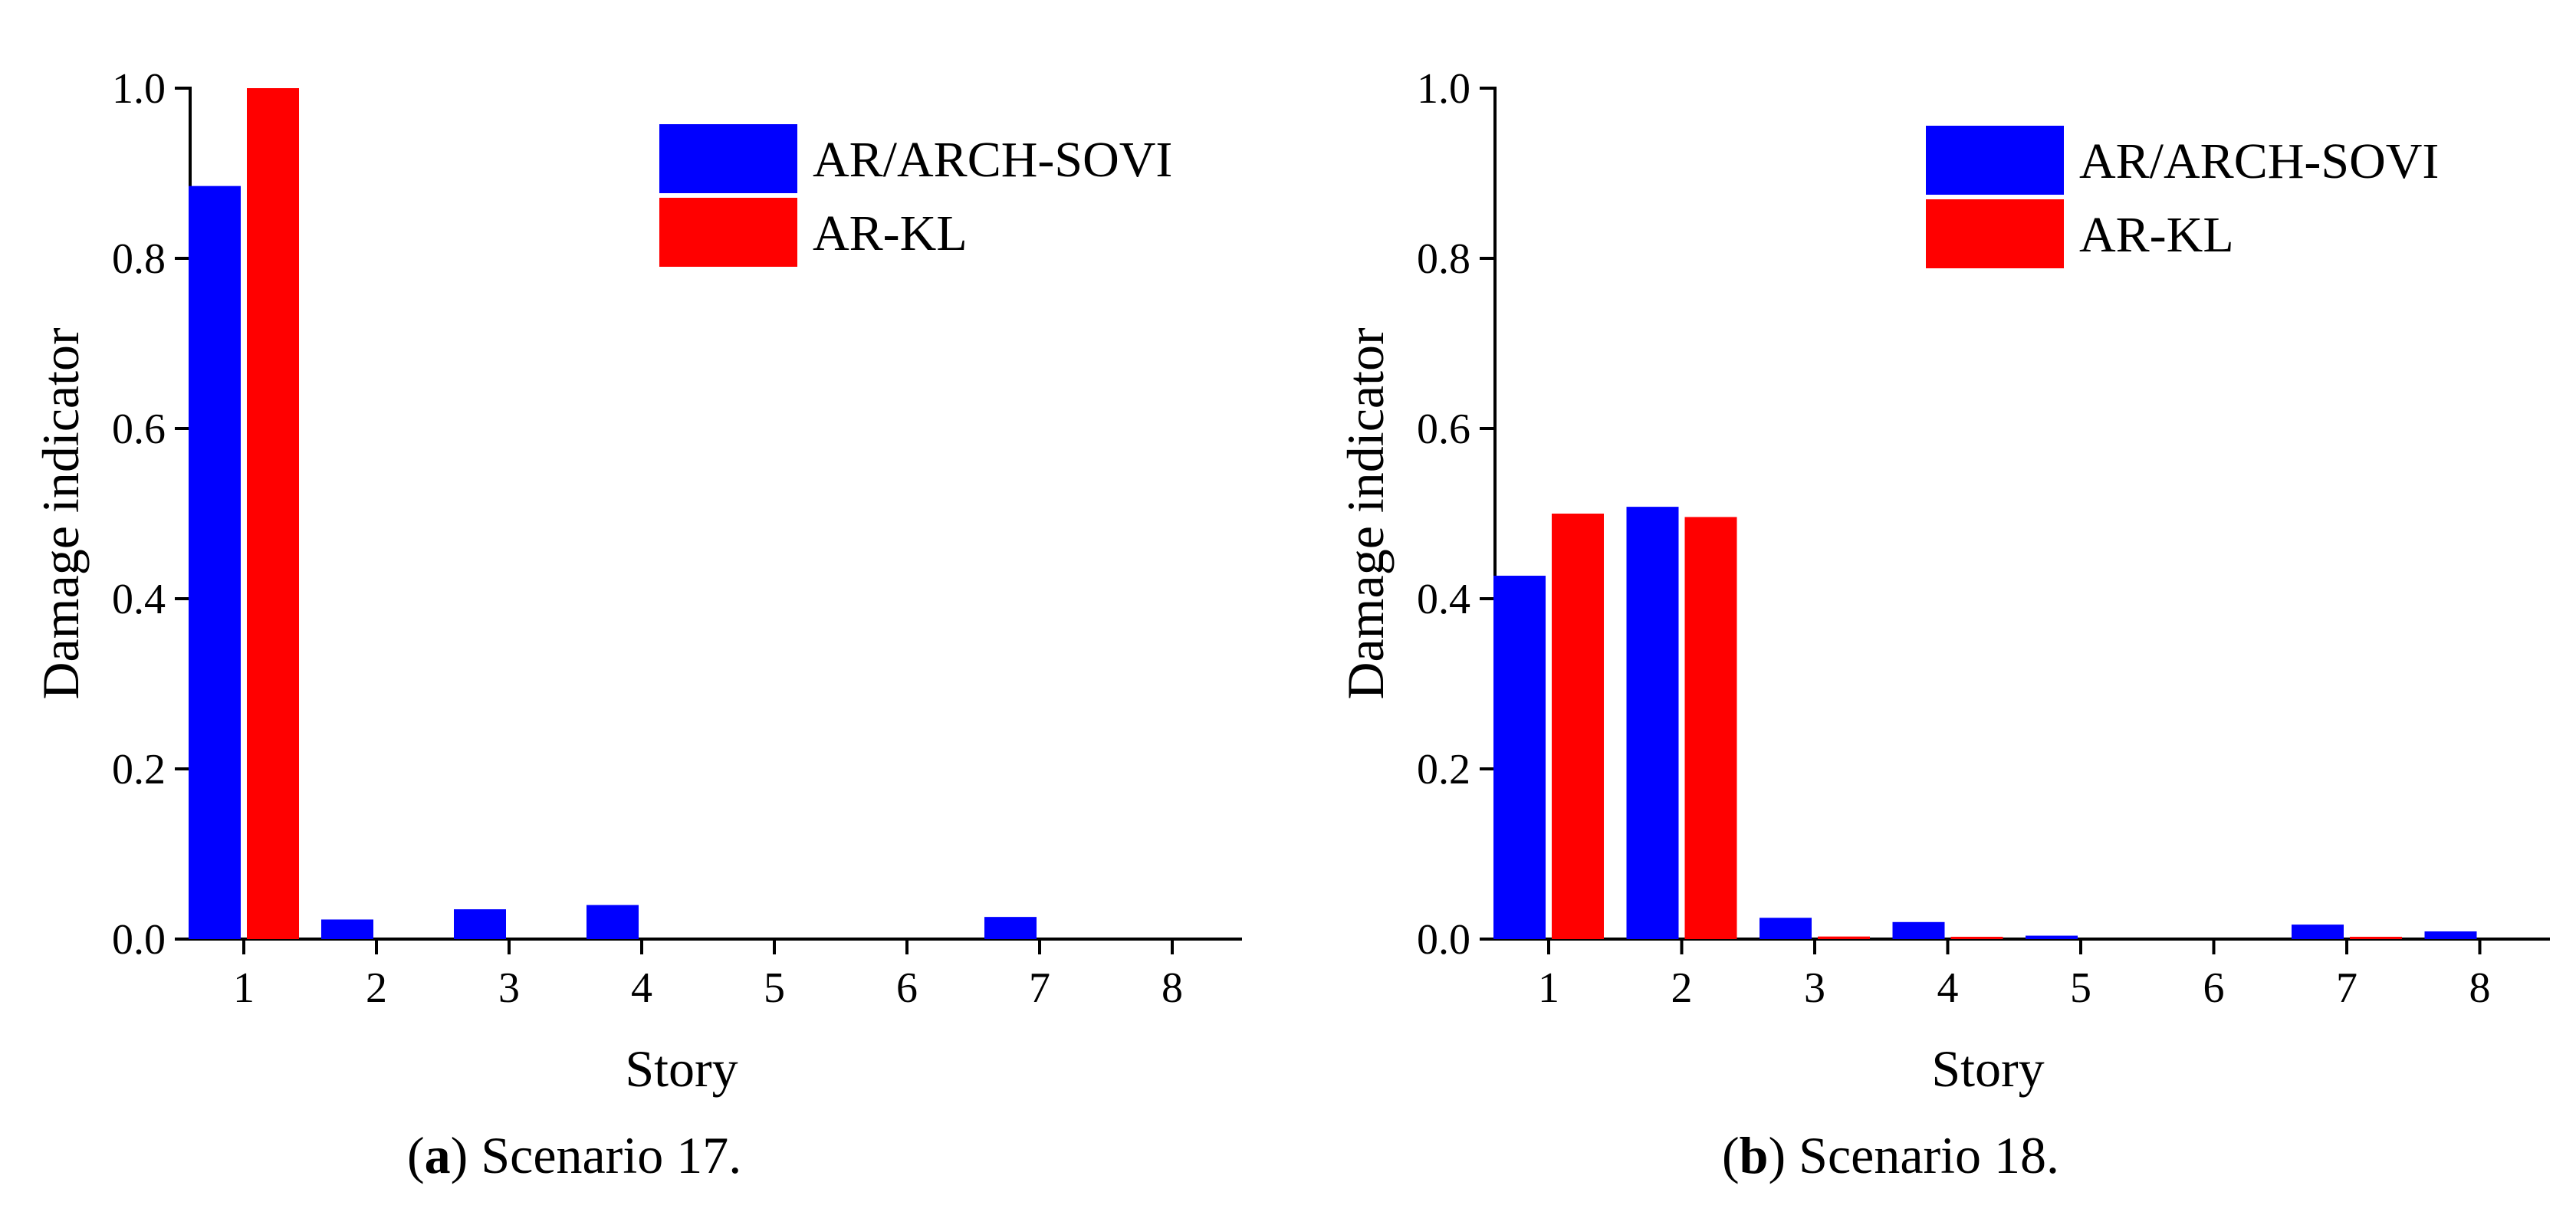  What do you see at coordinates (1755, 1155) in the screenshot?
I see `caption-letter: b` at bounding box center [1755, 1155].